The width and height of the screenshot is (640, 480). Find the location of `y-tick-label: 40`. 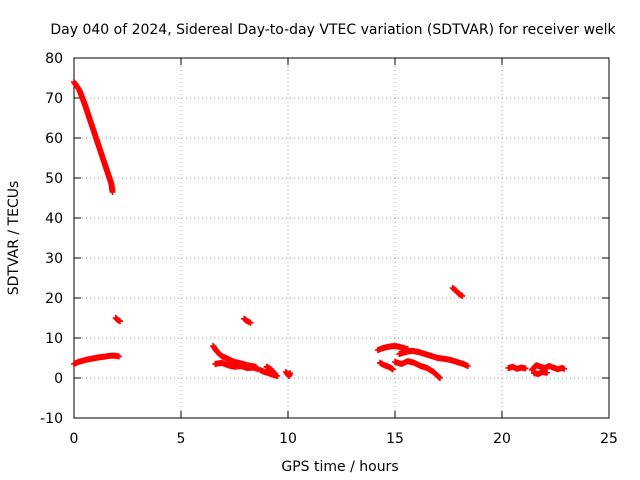

y-tick-label: 40 is located at coordinates (54, 219).